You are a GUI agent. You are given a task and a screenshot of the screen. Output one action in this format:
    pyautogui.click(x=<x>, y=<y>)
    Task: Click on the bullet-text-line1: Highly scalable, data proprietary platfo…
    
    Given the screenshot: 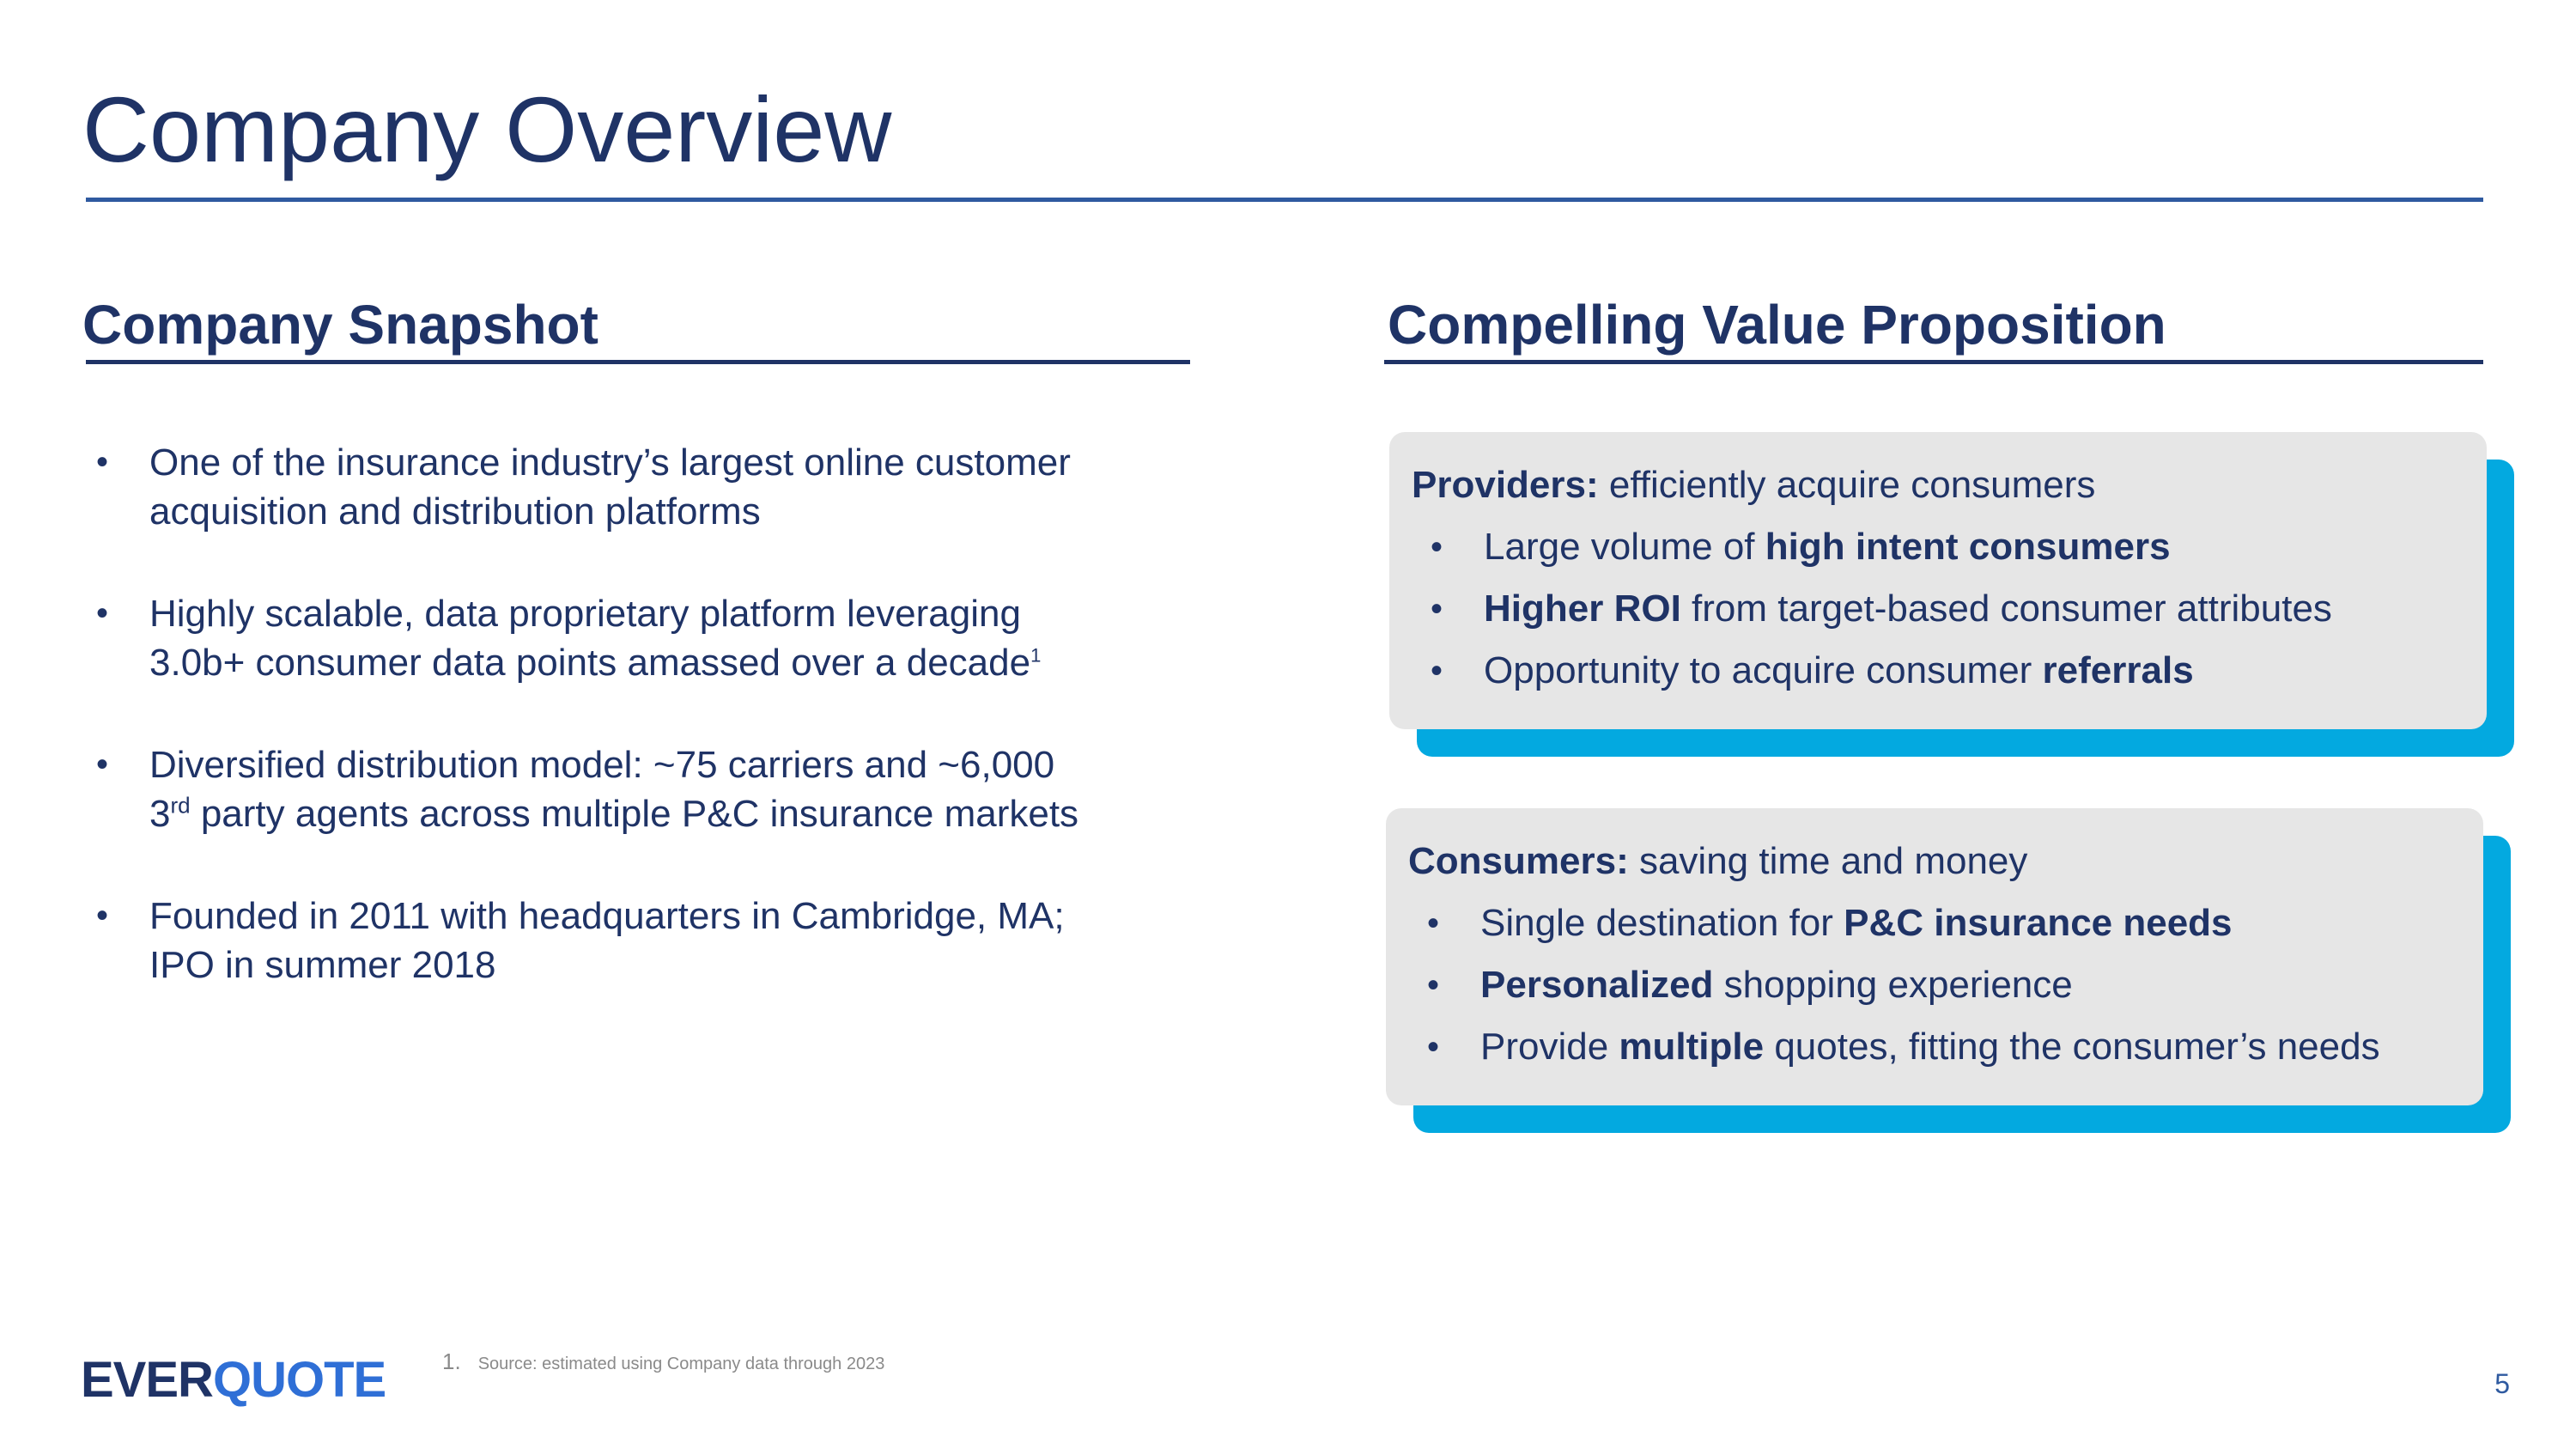 What is the action you would take?
    pyautogui.click(x=585, y=614)
    